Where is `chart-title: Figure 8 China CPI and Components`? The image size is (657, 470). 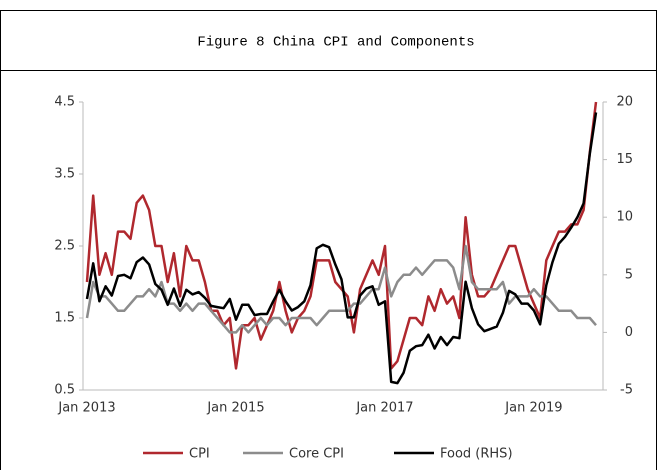 chart-title: Figure 8 China CPI and Components is located at coordinates (335, 43).